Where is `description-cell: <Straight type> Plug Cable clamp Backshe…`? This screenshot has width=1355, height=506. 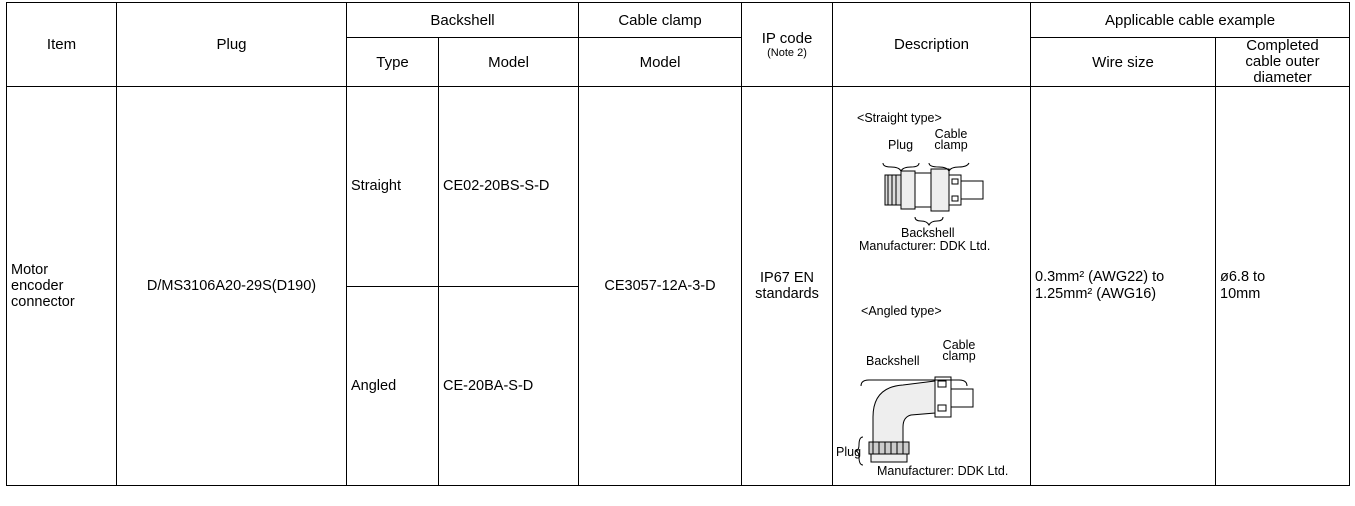
description-cell: <Straight type> Plug Cable clamp Backshe… is located at coordinates (932, 286).